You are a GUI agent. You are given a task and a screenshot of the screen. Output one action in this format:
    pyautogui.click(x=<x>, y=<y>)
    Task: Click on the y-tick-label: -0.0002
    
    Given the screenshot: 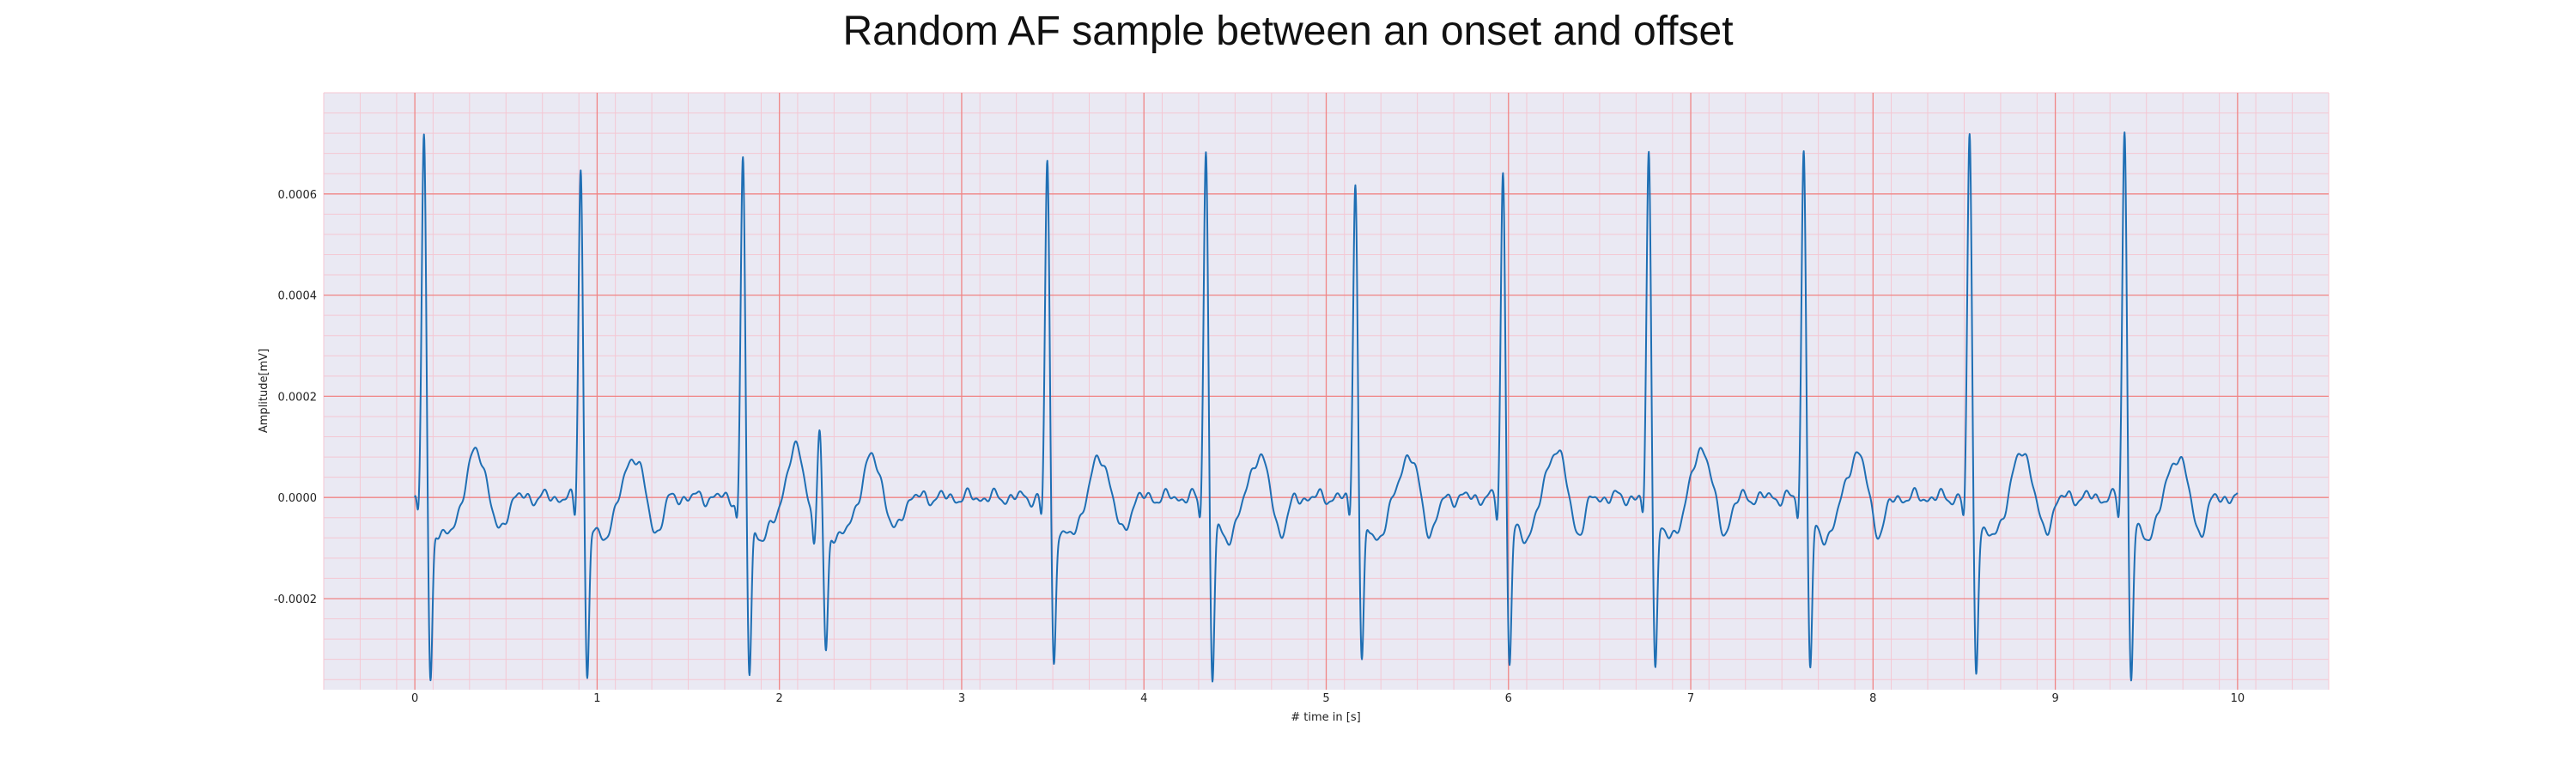 What is the action you would take?
    pyautogui.click(x=295, y=599)
    